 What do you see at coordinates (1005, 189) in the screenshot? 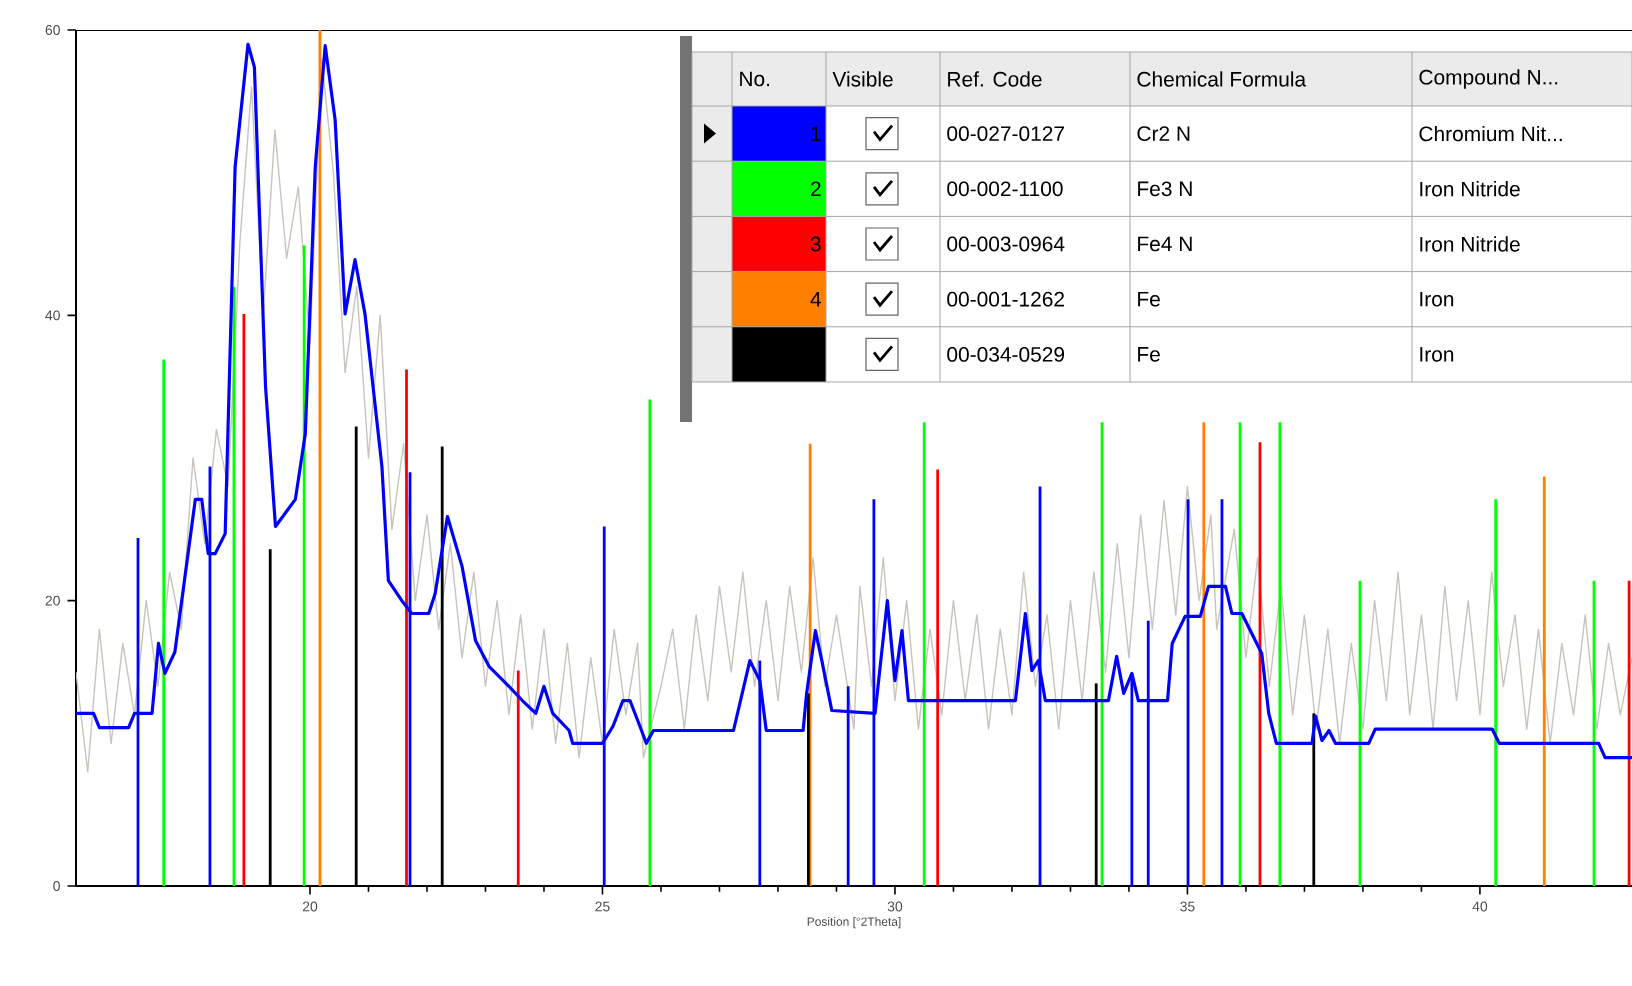
I see `annotation: 00-002-1100` at bounding box center [1005, 189].